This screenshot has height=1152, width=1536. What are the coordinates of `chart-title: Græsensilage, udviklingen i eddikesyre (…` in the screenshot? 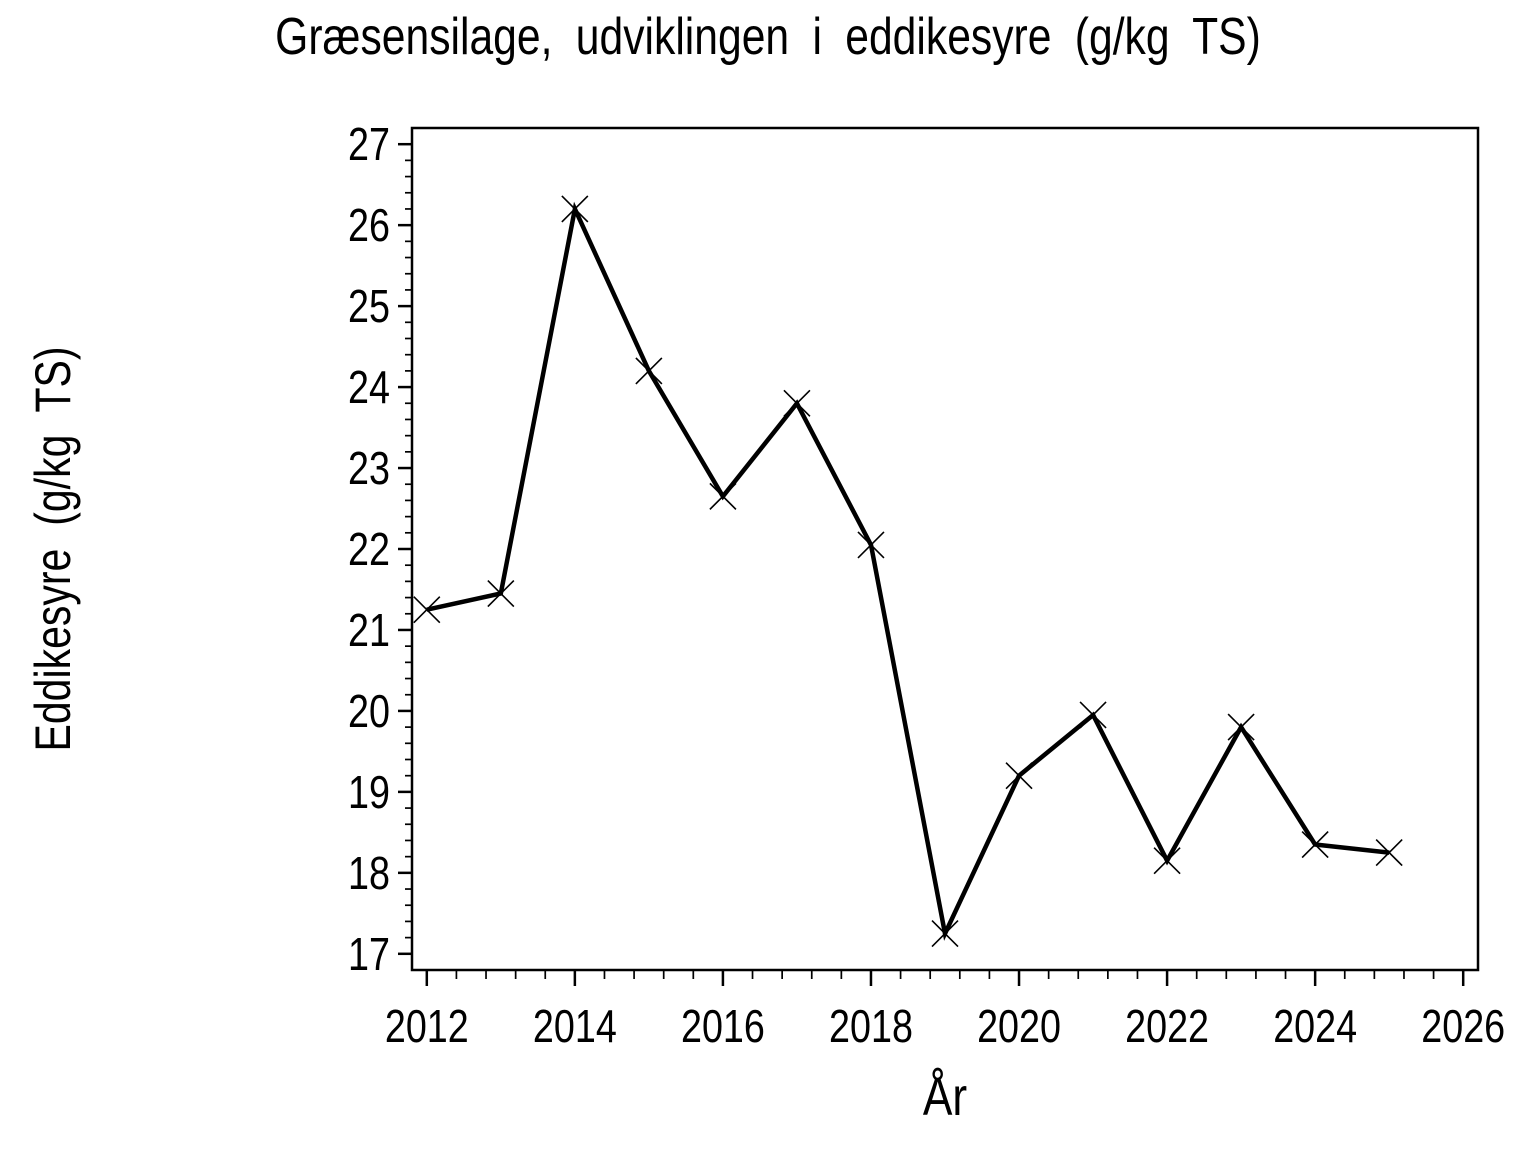 It's located at (768, 37).